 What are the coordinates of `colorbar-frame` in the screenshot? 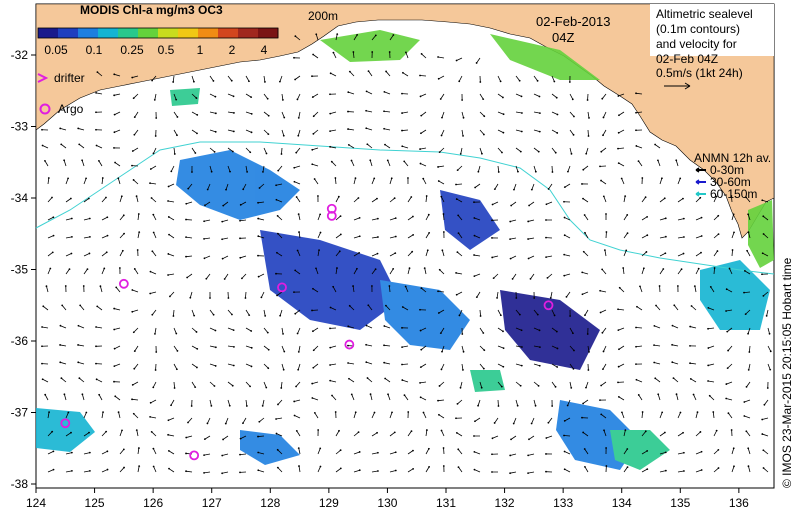 It's located at (158, 33).